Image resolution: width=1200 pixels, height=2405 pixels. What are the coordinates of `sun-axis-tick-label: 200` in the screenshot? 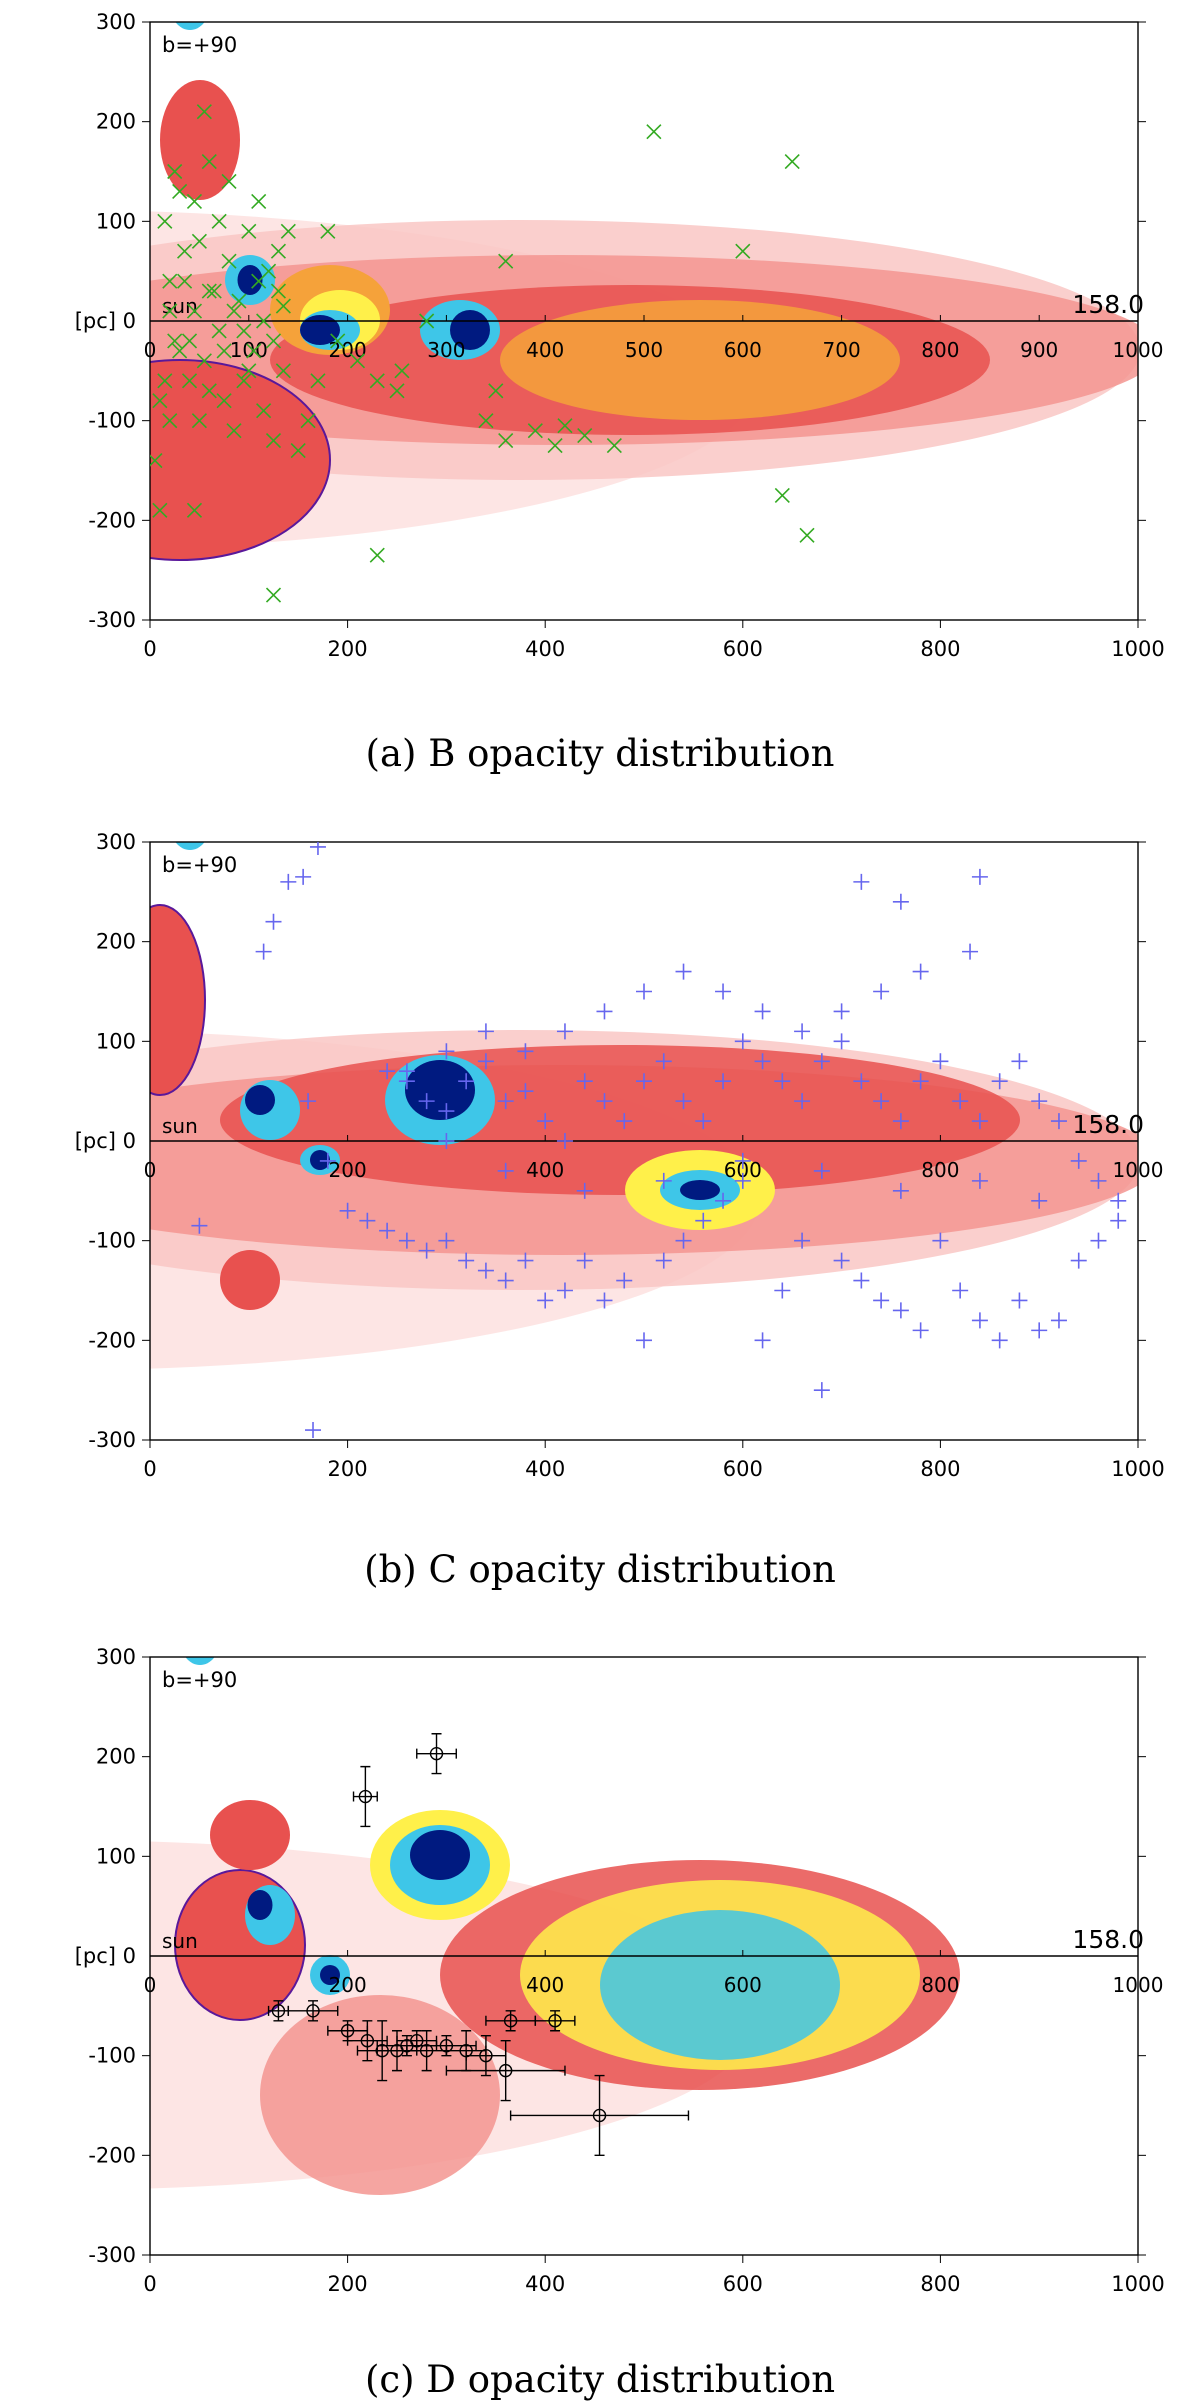 It's located at (348, 1170).